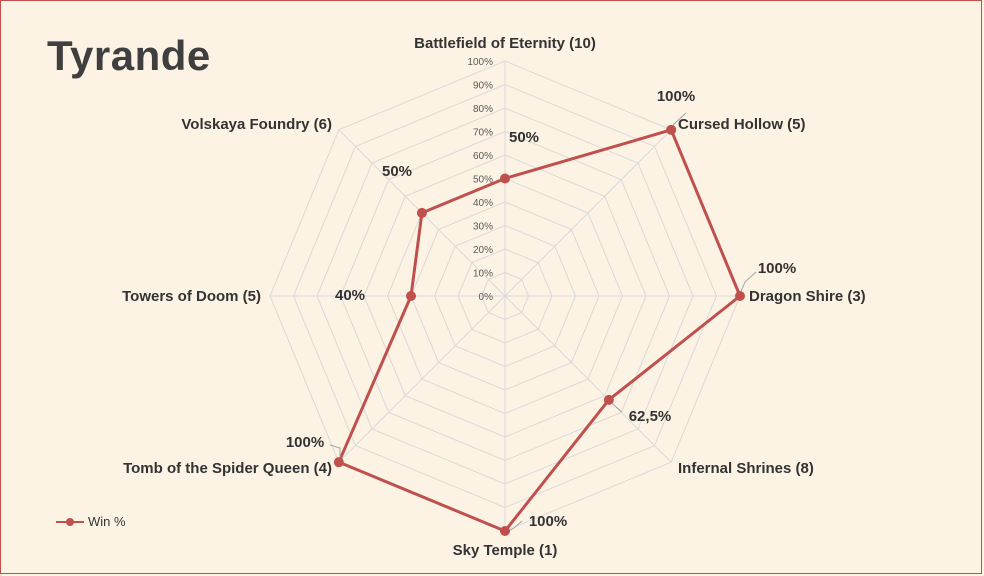  I want to click on category-label: Tomb of the Spider Queen (4), so click(227, 468).